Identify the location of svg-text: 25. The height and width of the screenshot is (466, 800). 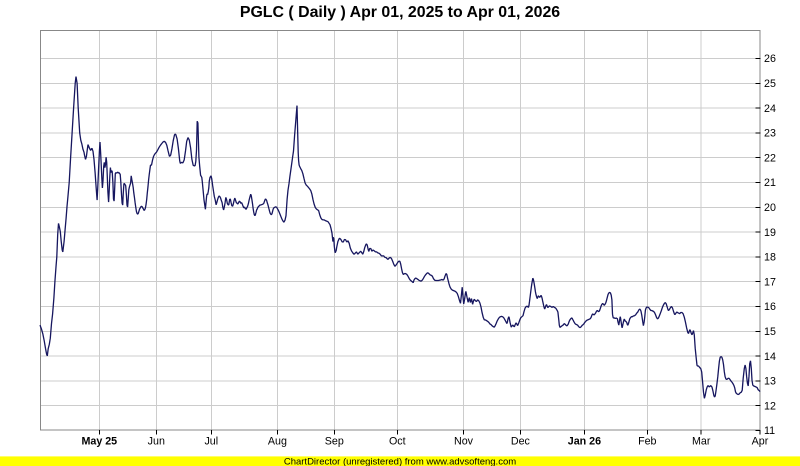
(770, 84).